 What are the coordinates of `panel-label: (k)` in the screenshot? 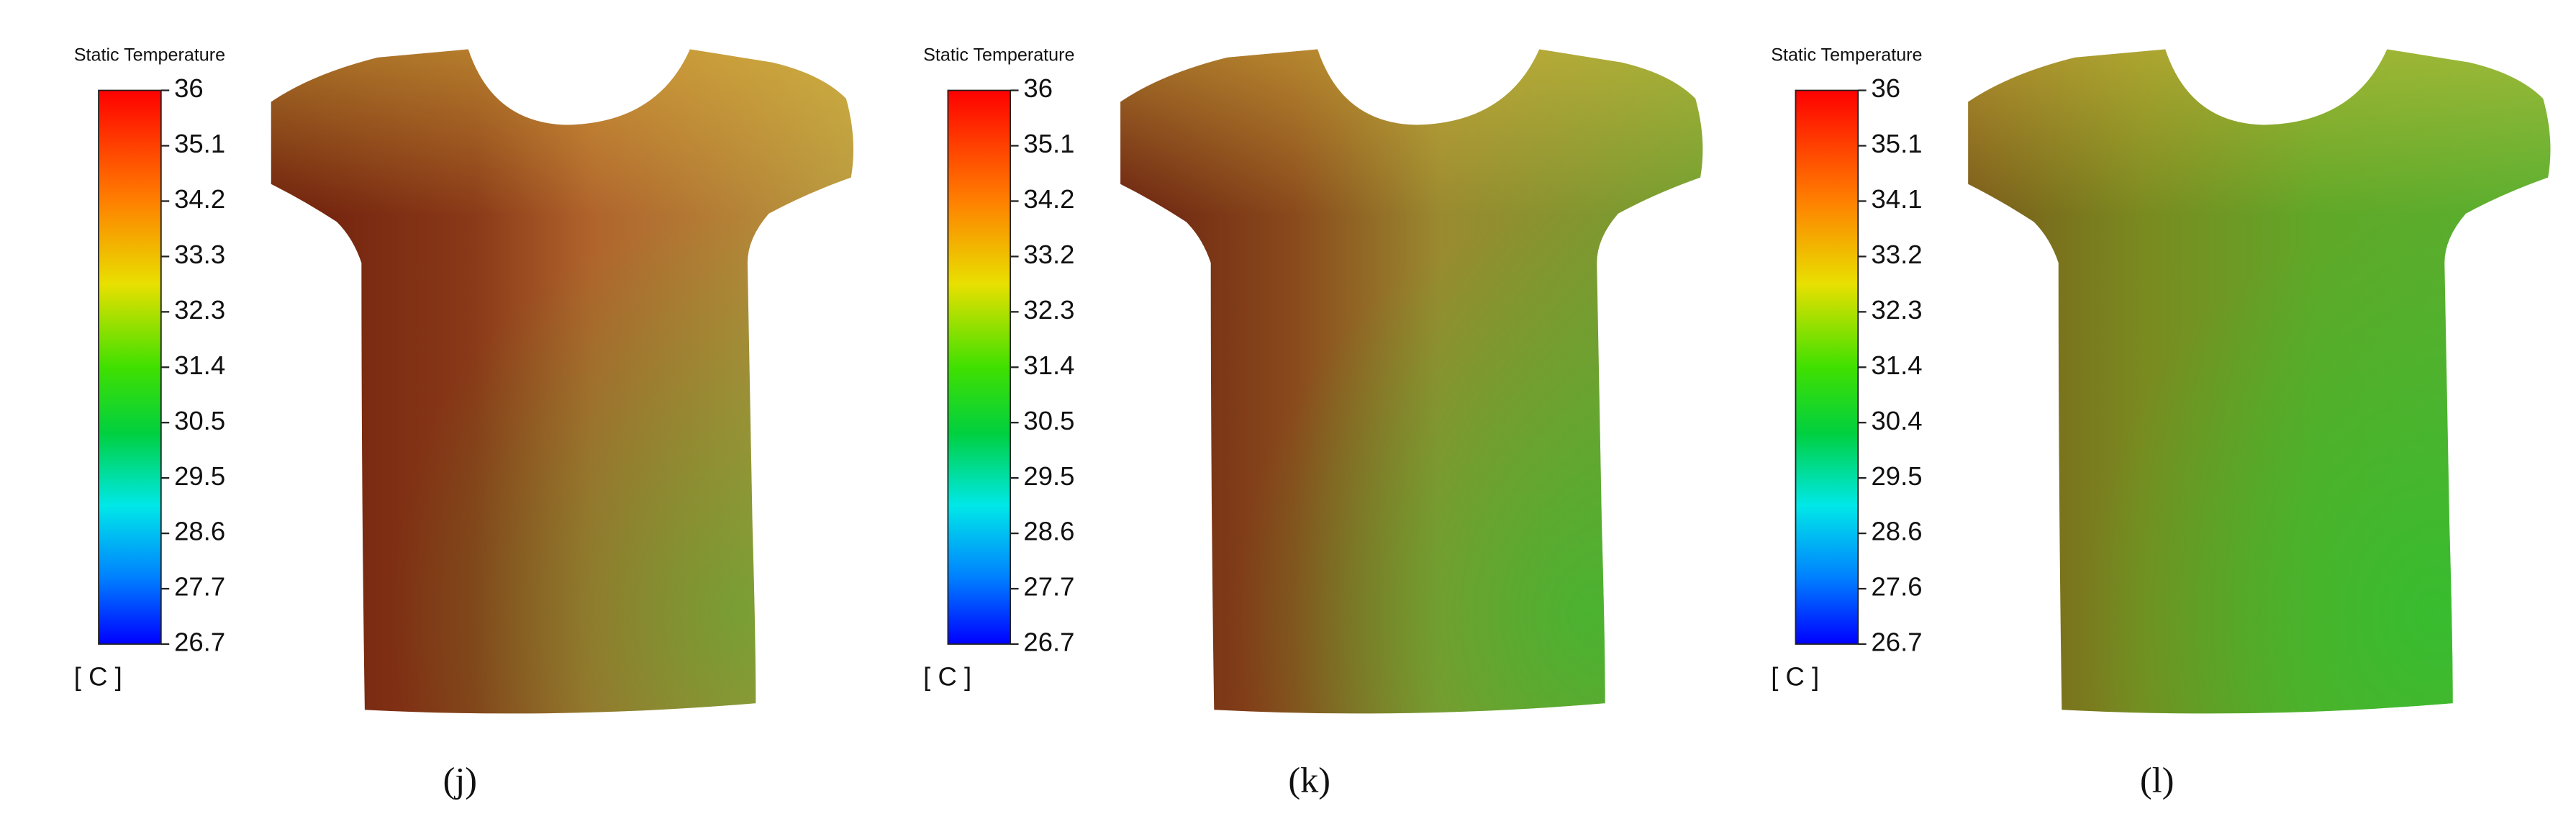 It's located at (1309, 780).